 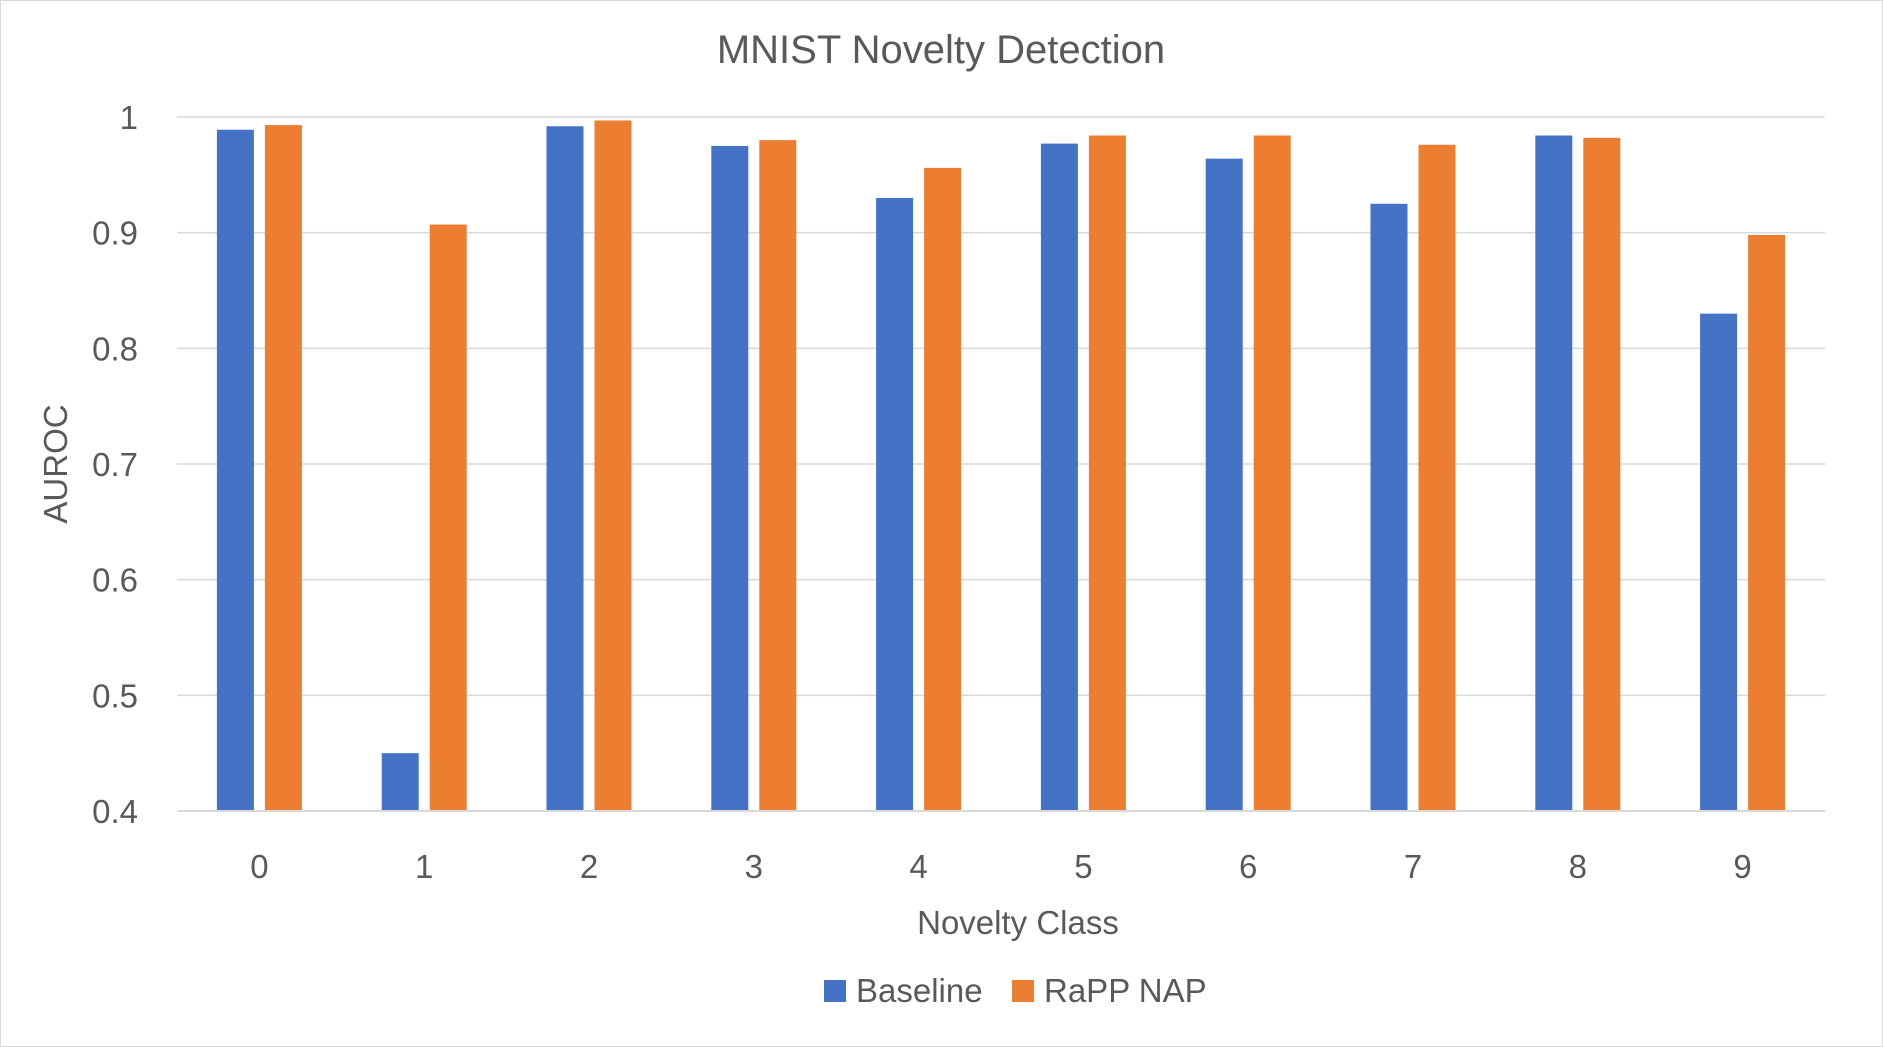 I want to click on y-tick-label: 1, so click(x=129, y=117).